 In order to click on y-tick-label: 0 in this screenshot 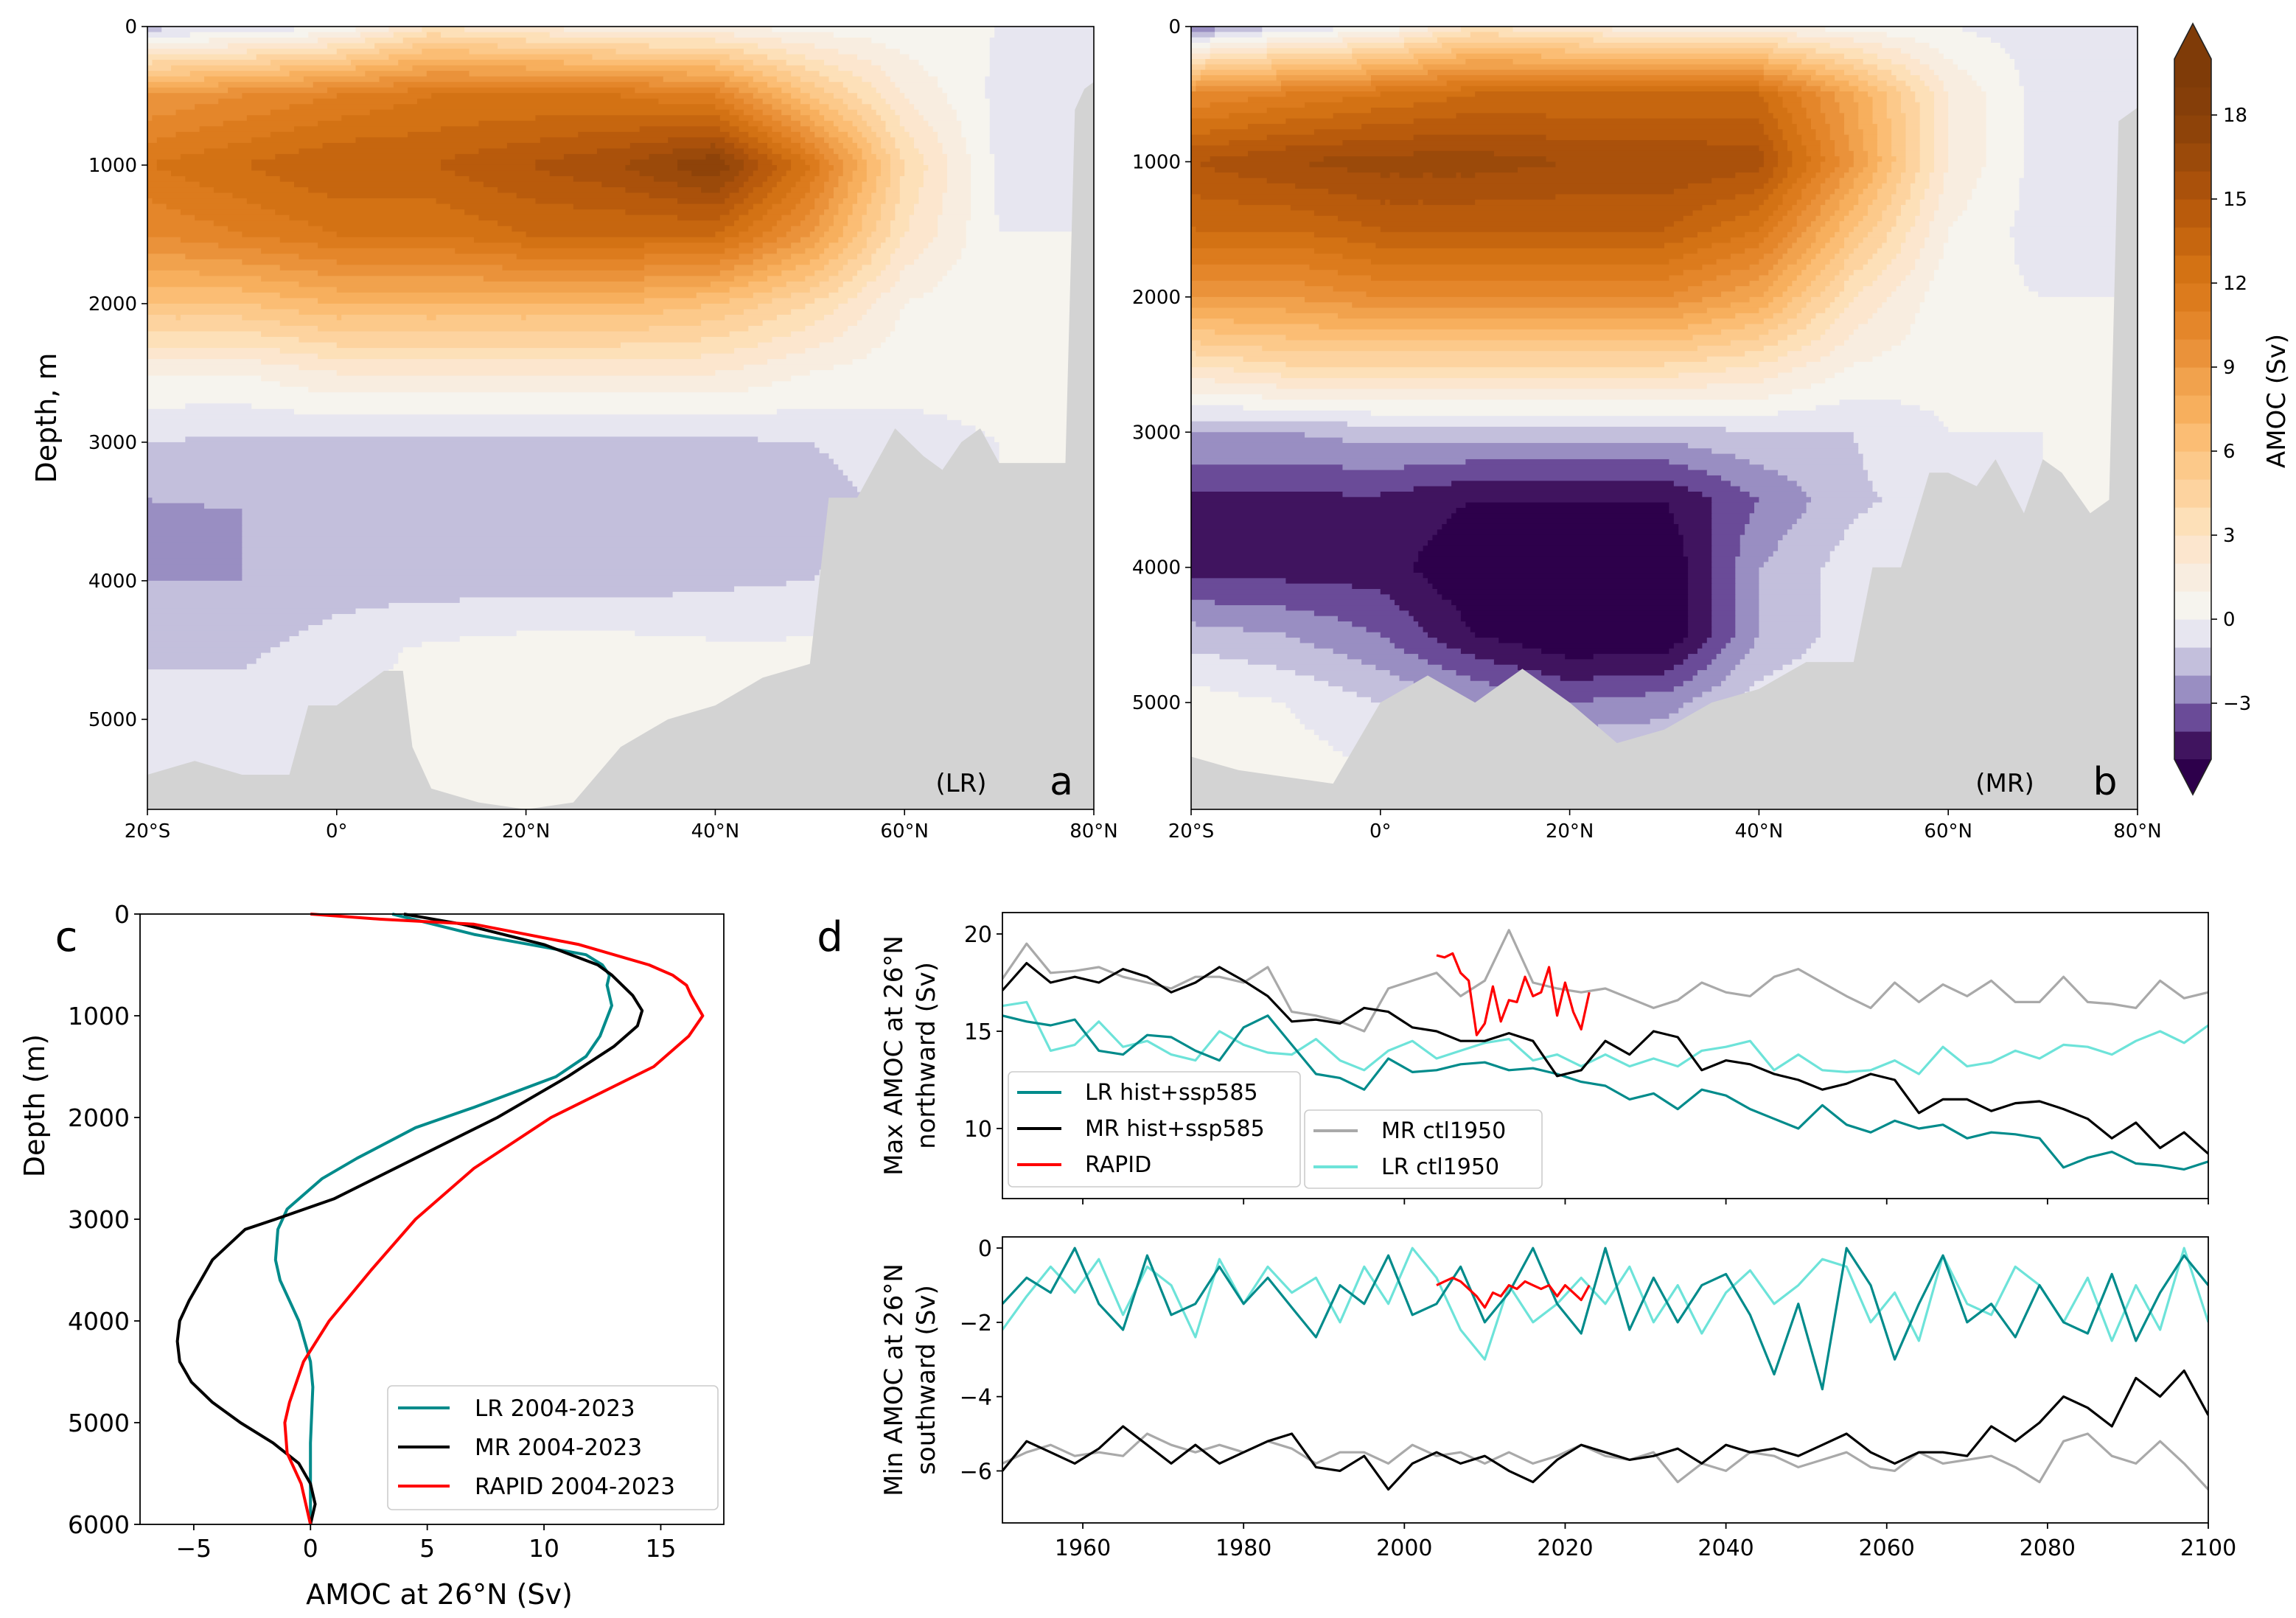, I will do `click(985, 1249)`.